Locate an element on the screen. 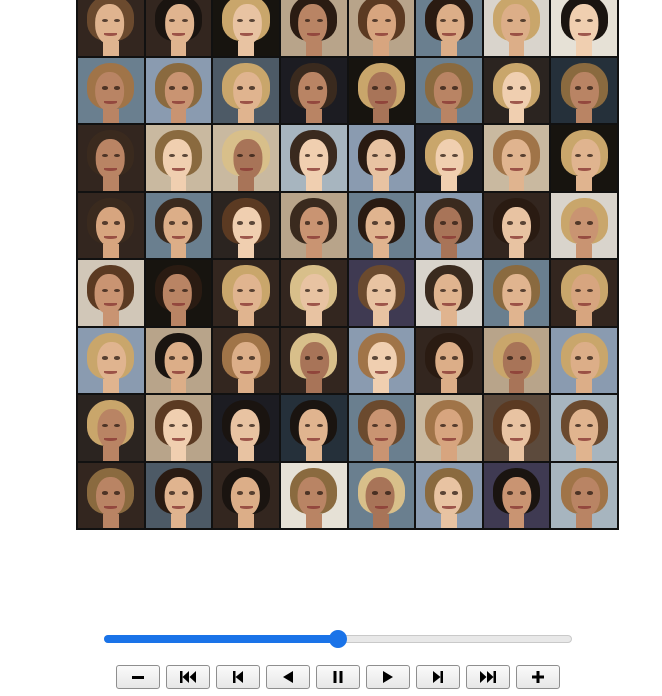 The width and height of the screenshot is (662, 696). first-frame-button is located at coordinates (188, 677).